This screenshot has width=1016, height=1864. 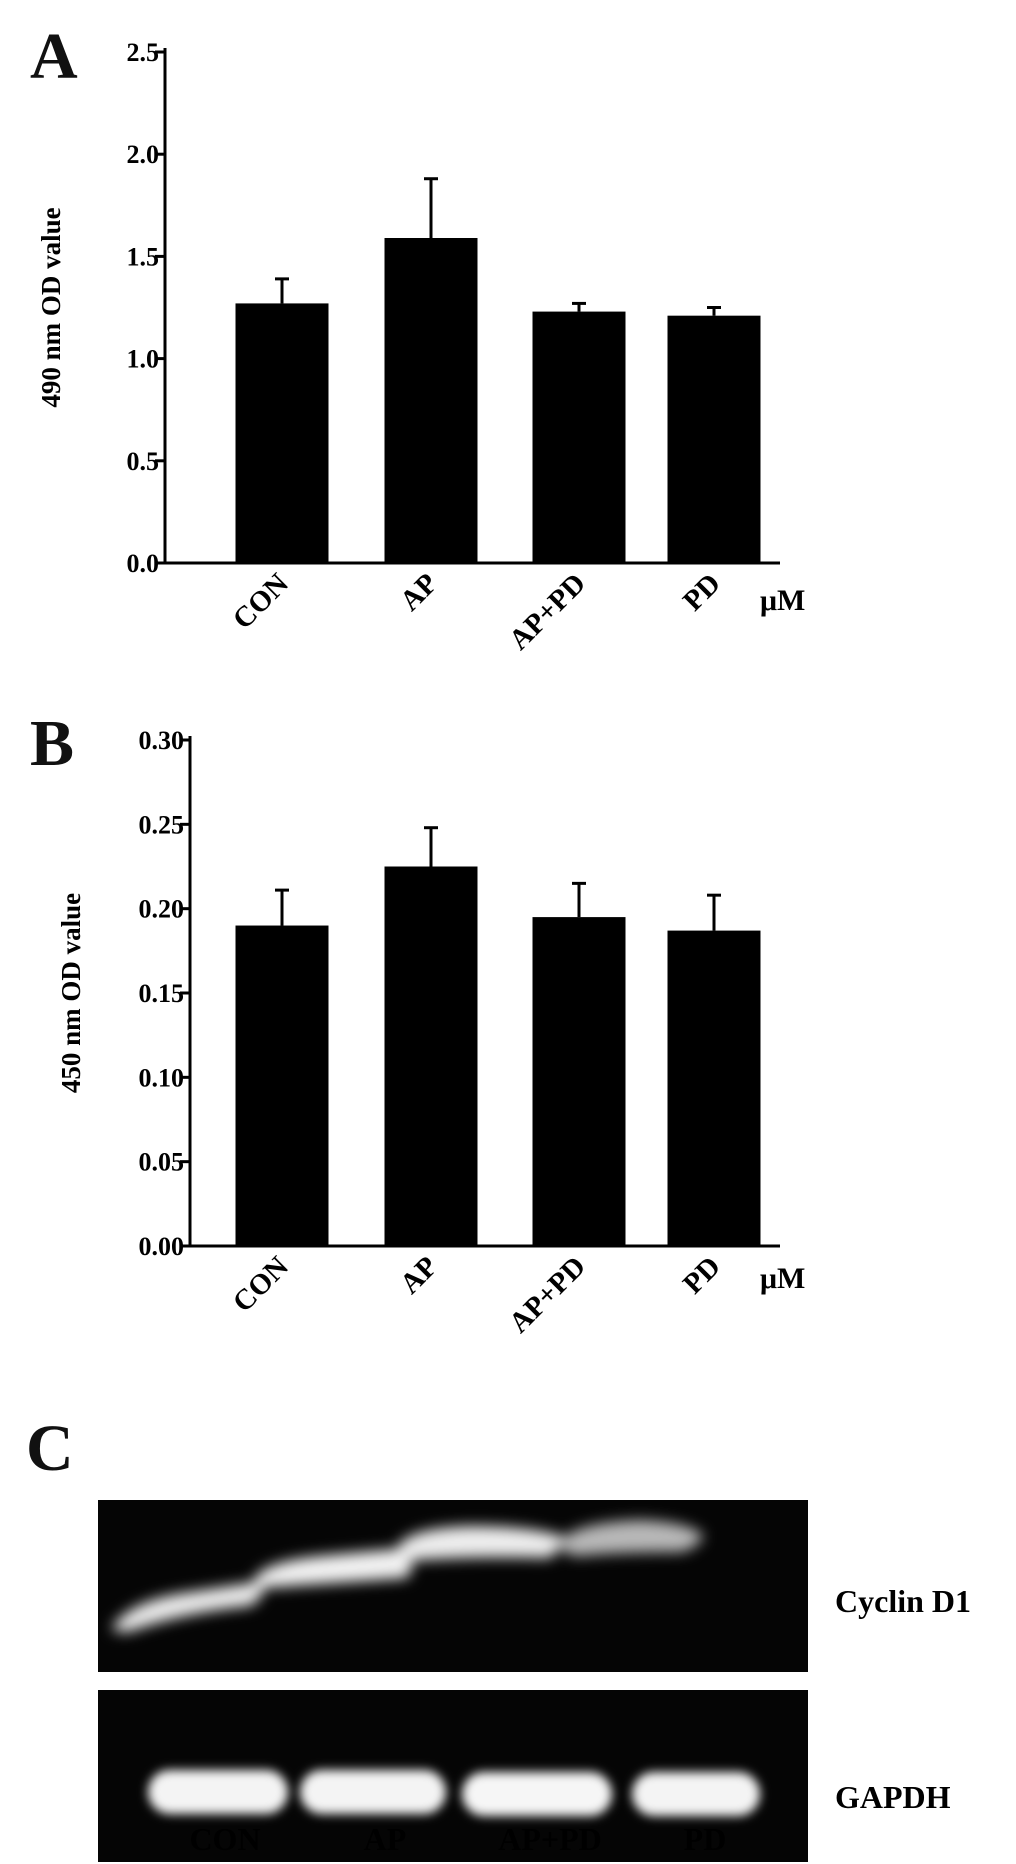 I want to click on y-tick-label: 0.20, so click(x=162, y=909).